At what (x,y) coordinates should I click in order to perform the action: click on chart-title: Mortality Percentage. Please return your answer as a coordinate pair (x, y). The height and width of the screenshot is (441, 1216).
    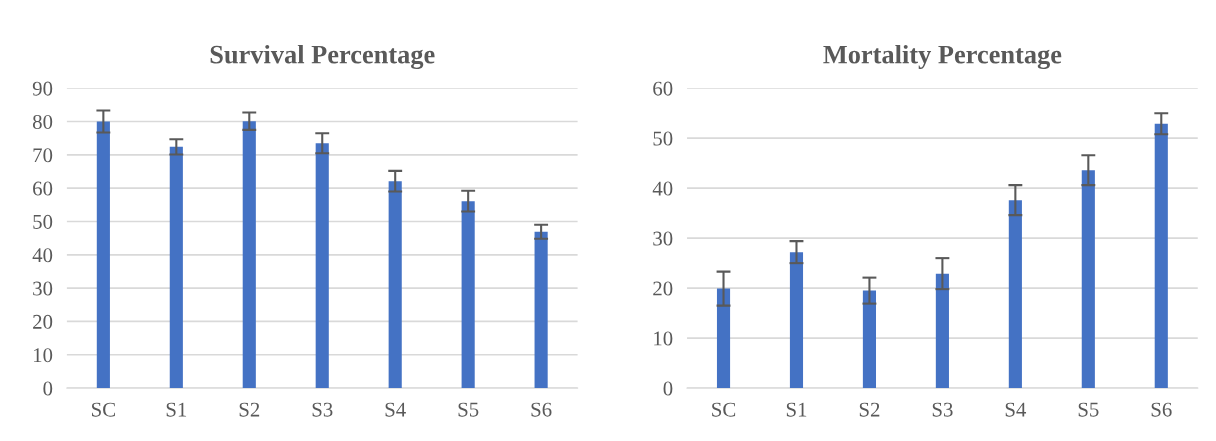
    Looking at the image, I should click on (942, 57).